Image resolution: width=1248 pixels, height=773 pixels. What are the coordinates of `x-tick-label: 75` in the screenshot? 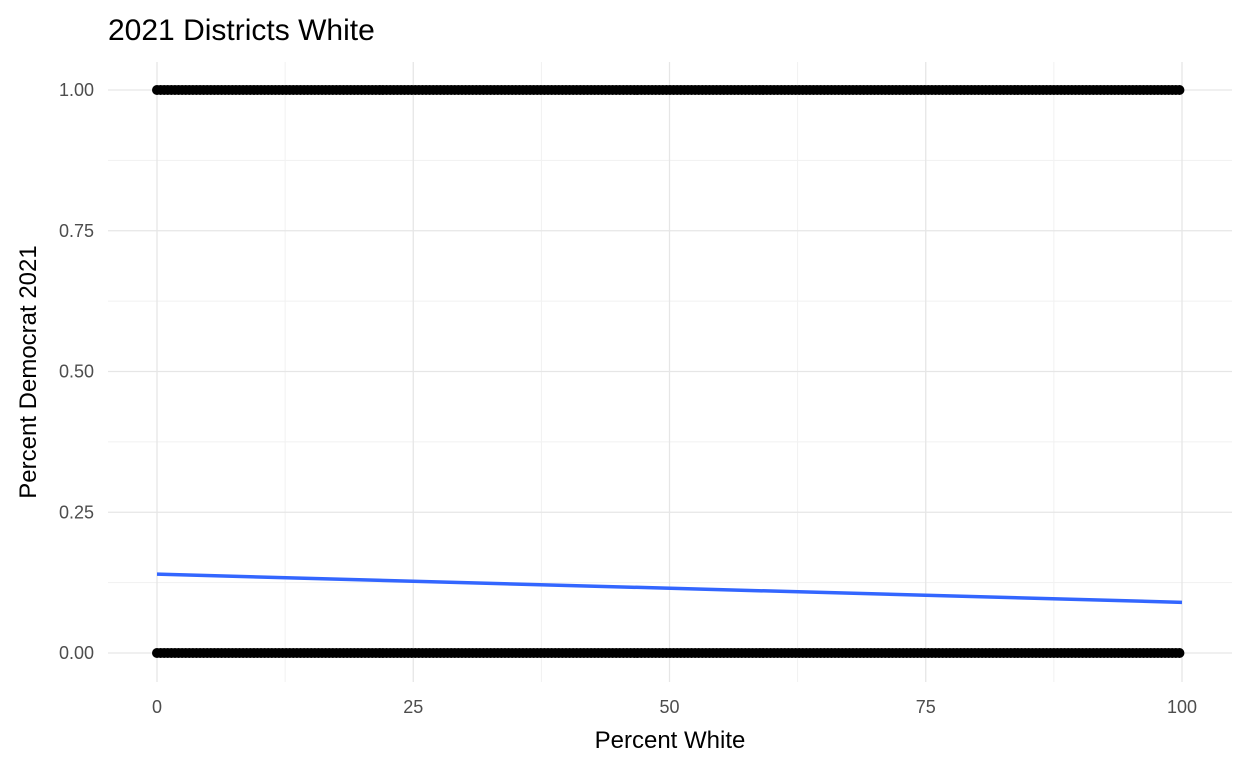 It's located at (926, 707).